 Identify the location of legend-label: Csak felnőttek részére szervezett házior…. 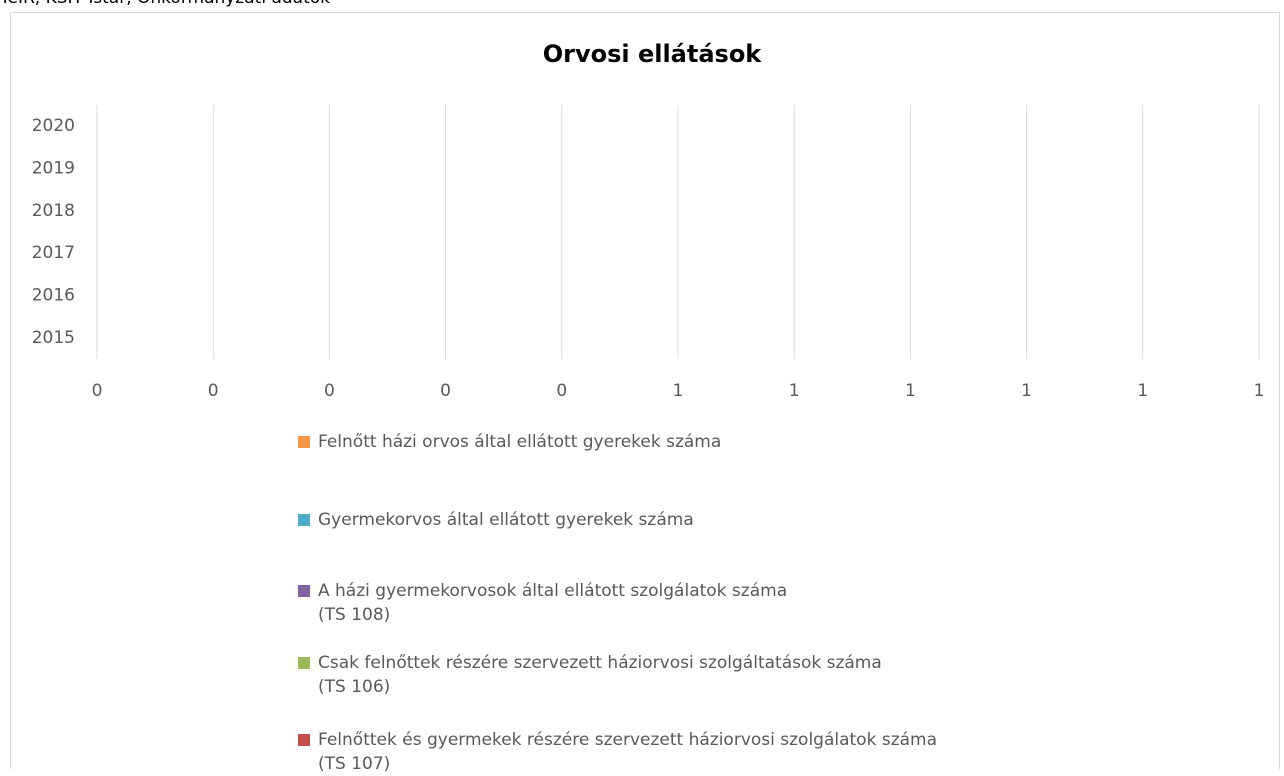
(600, 675).